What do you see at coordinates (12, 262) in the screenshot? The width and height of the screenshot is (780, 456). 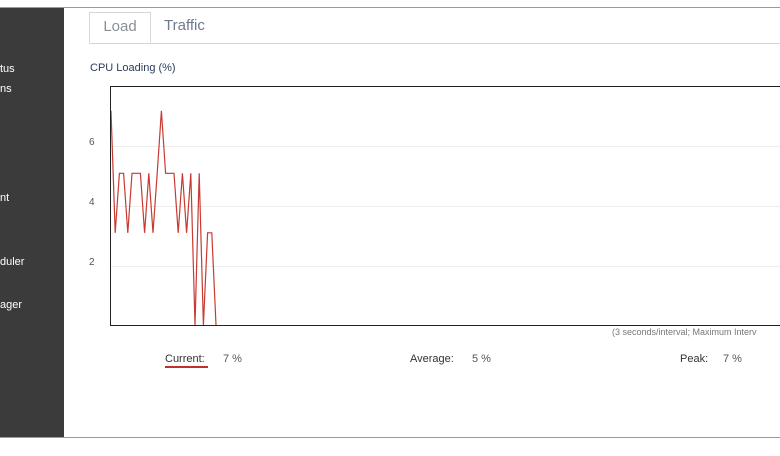 I see `sidebar-item-scheduler: duler` at bounding box center [12, 262].